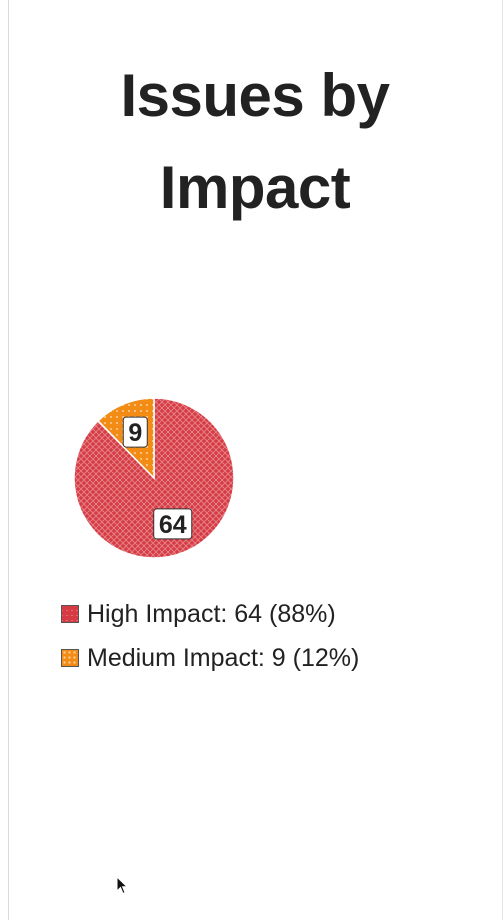 Image resolution: width=504 pixels, height=920 pixels. What do you see at coordinates (70, 614) in the screenshot?
I see `legend-swatch-high-impact` at bounding box center [70, 614].